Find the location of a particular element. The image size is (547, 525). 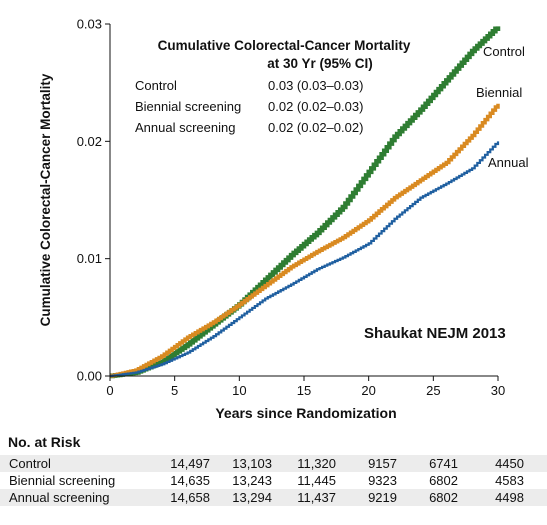

risk-cell: 14,658 is located at coordinates (190, 497).